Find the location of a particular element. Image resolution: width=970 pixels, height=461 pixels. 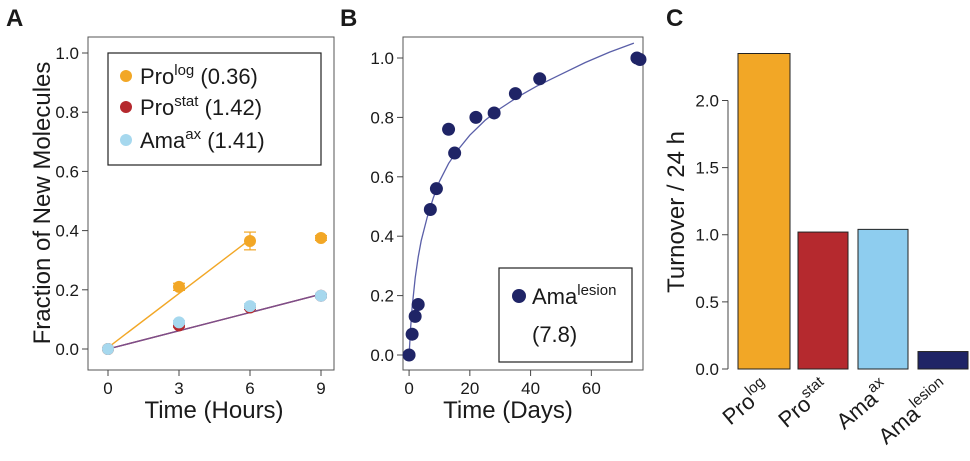

panel-label-b: B is located at coordinates (348, 18).